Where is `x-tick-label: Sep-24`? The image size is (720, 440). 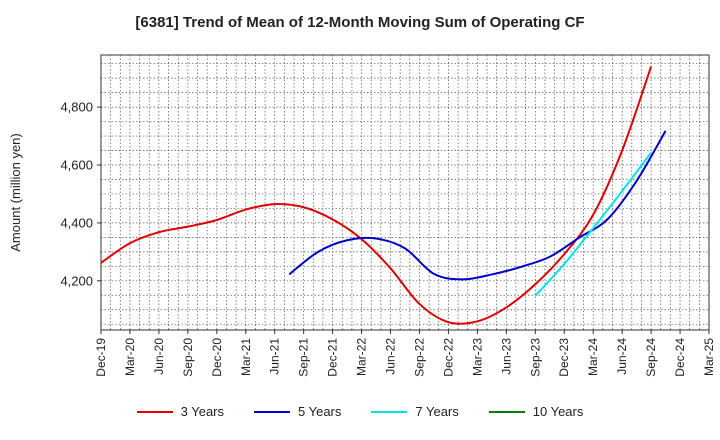
x-tick-label: Sep-24 is located at coordinates (651, 357).